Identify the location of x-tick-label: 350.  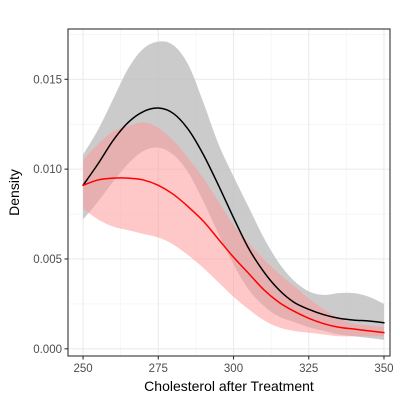
(383, 369).